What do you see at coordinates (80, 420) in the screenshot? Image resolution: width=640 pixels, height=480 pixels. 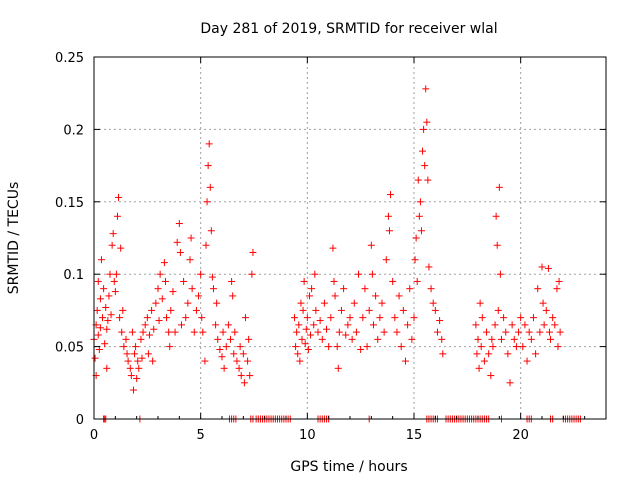 I see `y-tick-label: 0` at bounding box center [80, 420].